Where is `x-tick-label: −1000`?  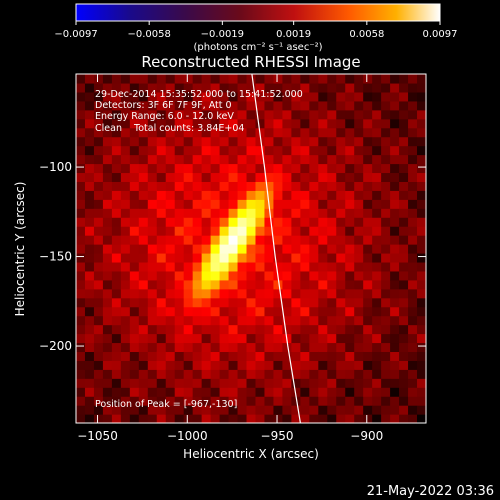 x-tick-label: −1000 is located at coordinates (187, 436).